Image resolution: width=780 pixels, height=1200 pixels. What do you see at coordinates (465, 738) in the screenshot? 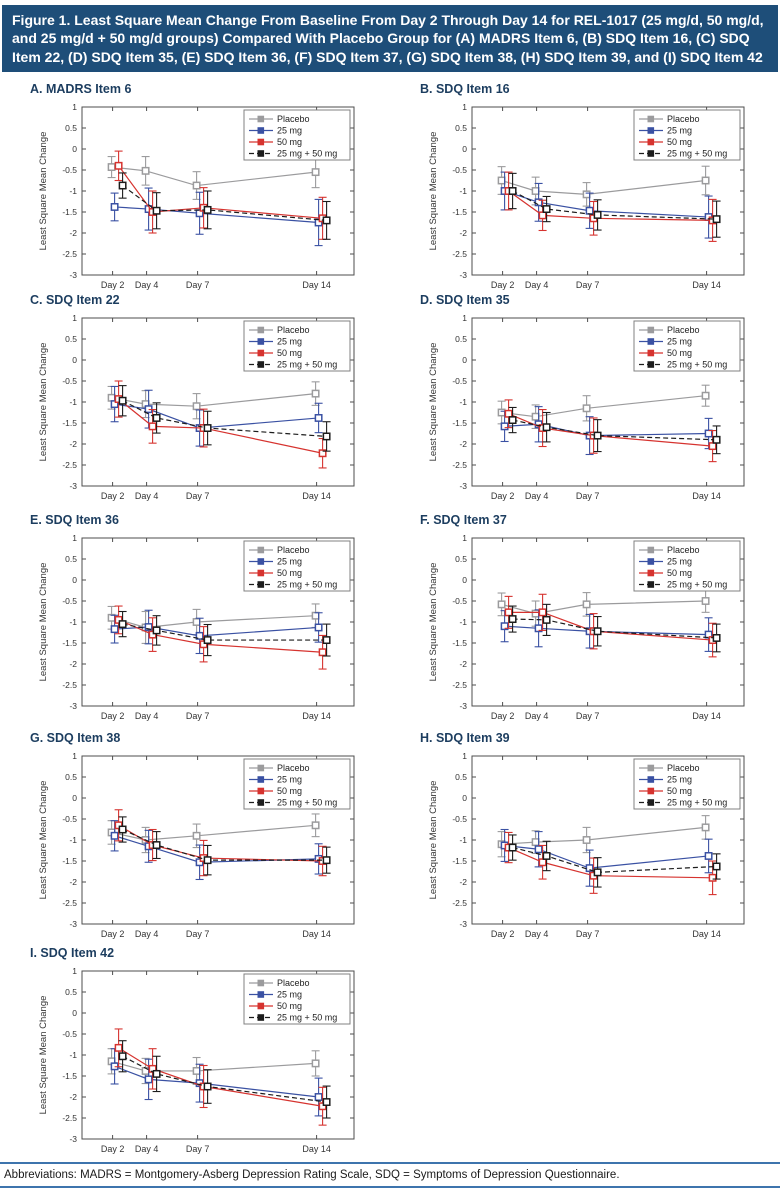
I see `panel-h-title: H. SDQ Item 39` at bounding box center [465, 738].